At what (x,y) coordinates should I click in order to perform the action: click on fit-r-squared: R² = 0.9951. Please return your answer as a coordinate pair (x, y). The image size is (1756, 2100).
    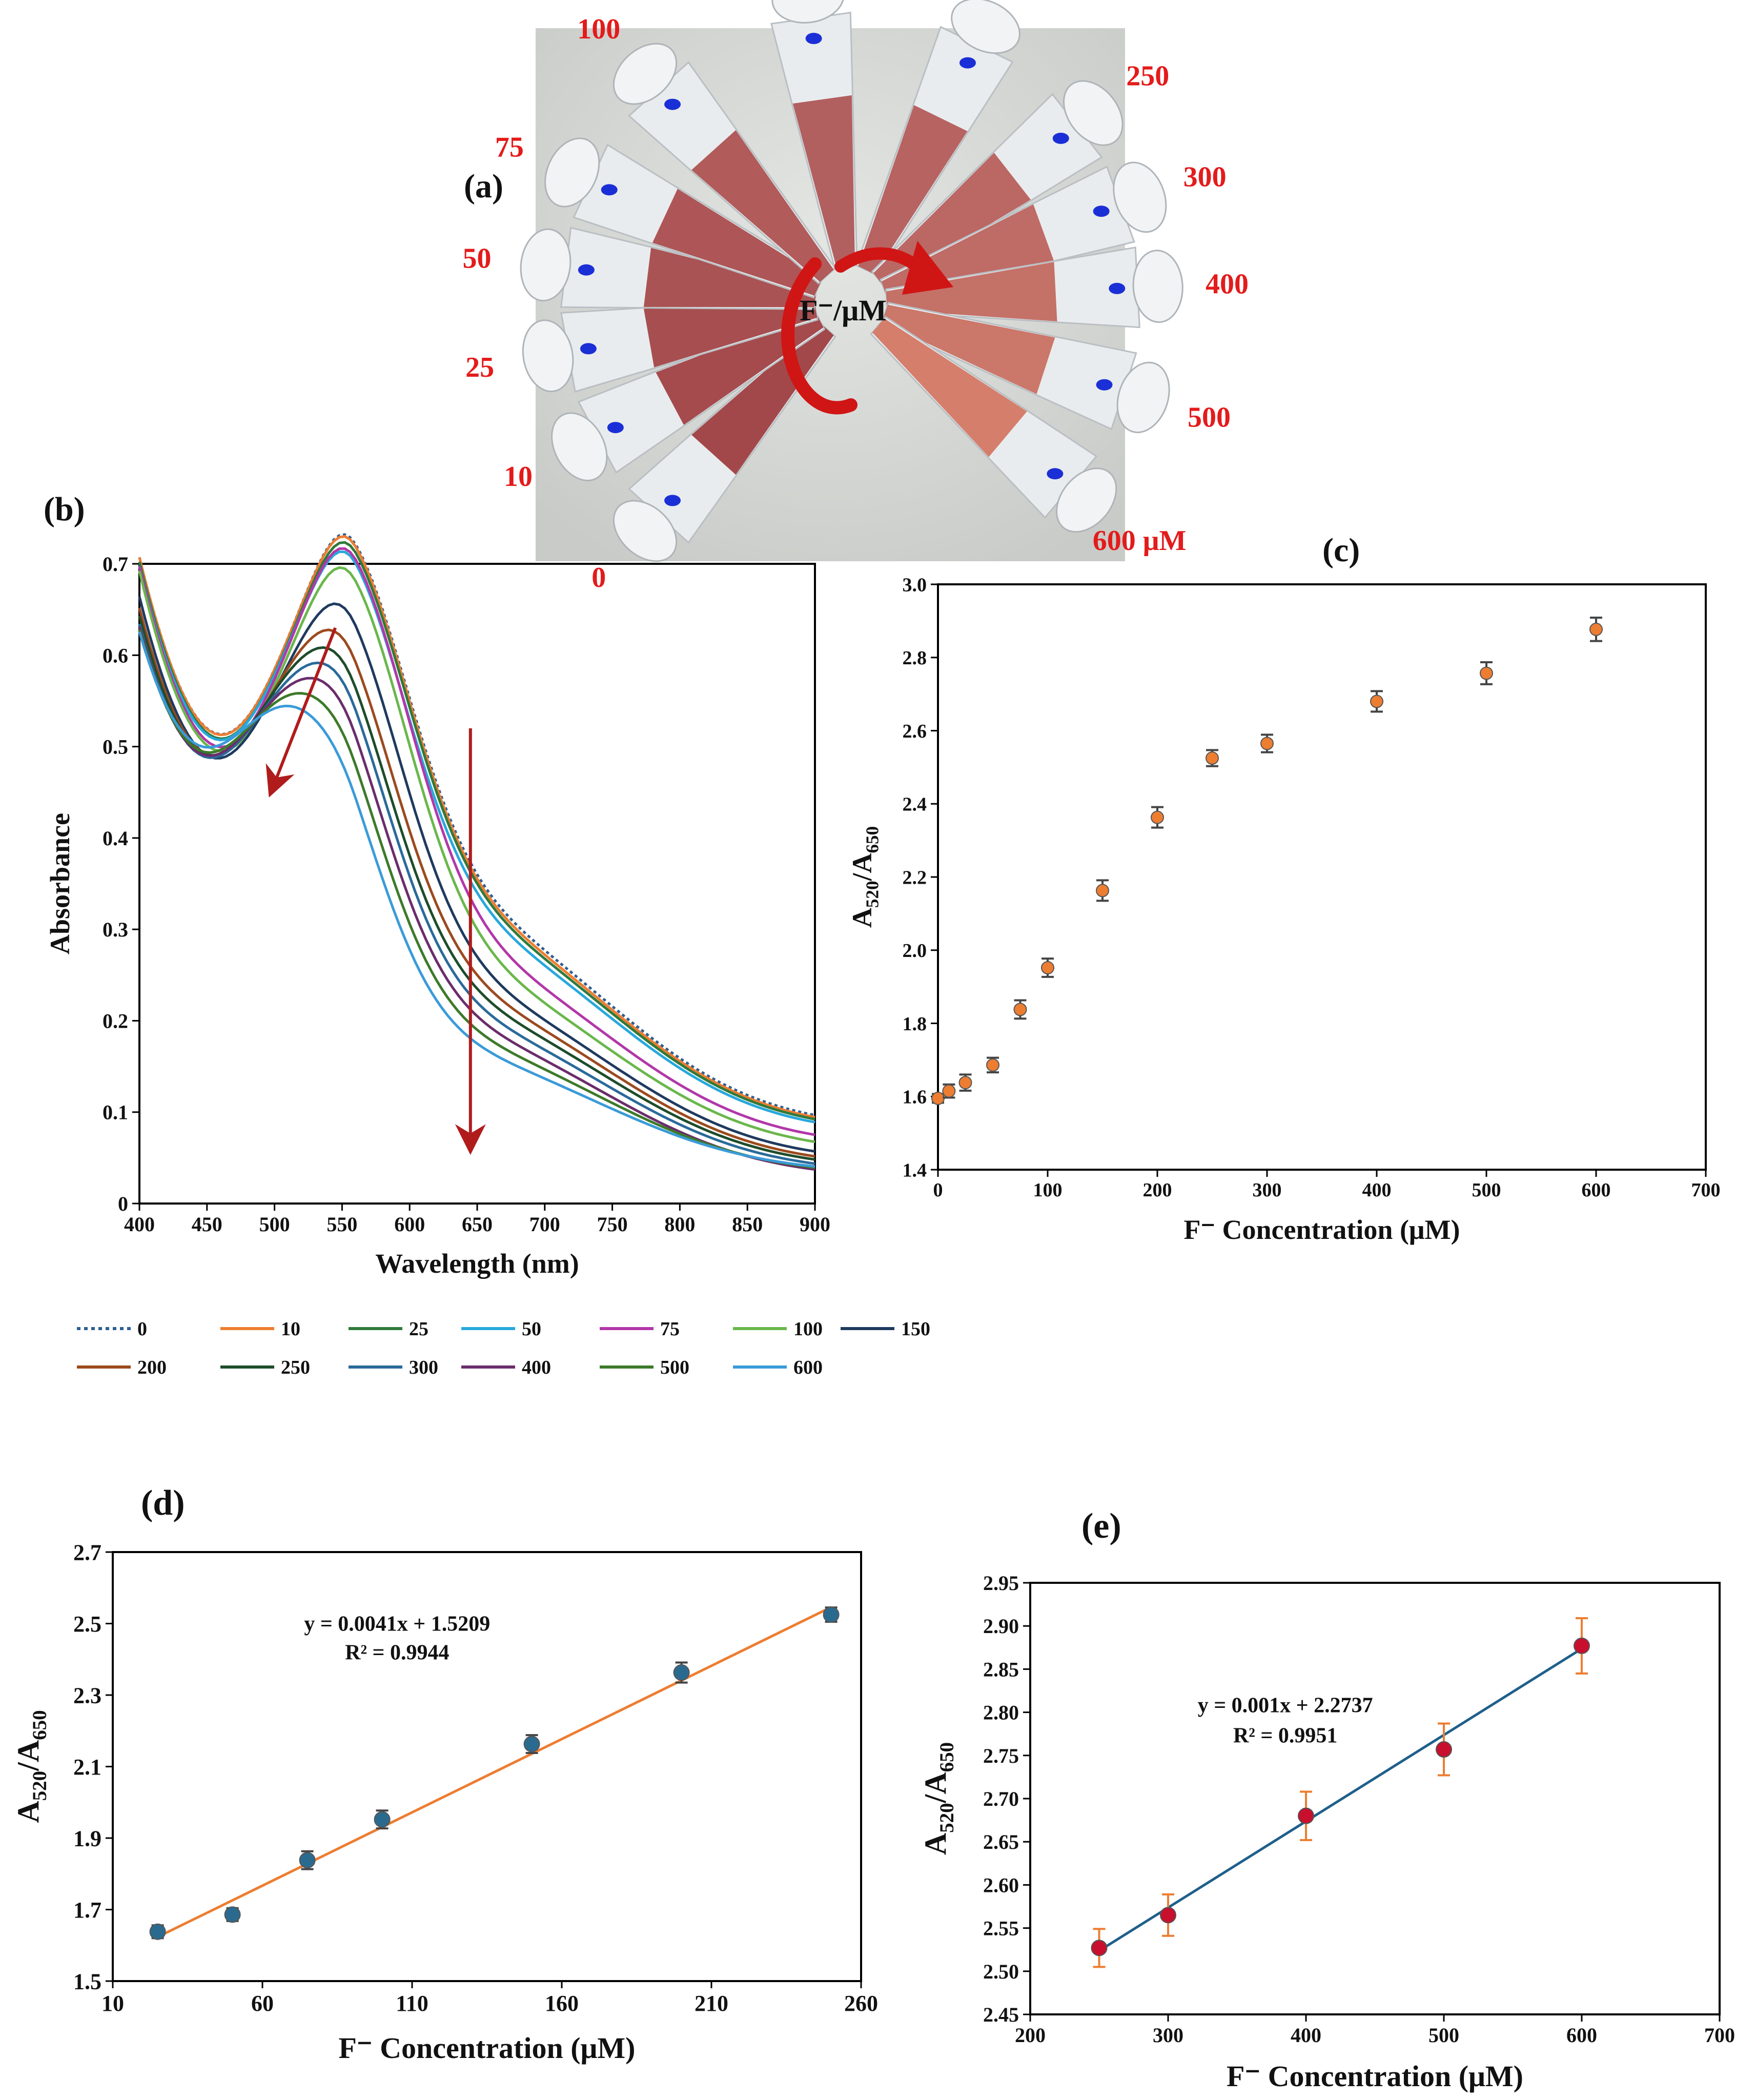
    Looking at the image, I should click on (1285, 1736).